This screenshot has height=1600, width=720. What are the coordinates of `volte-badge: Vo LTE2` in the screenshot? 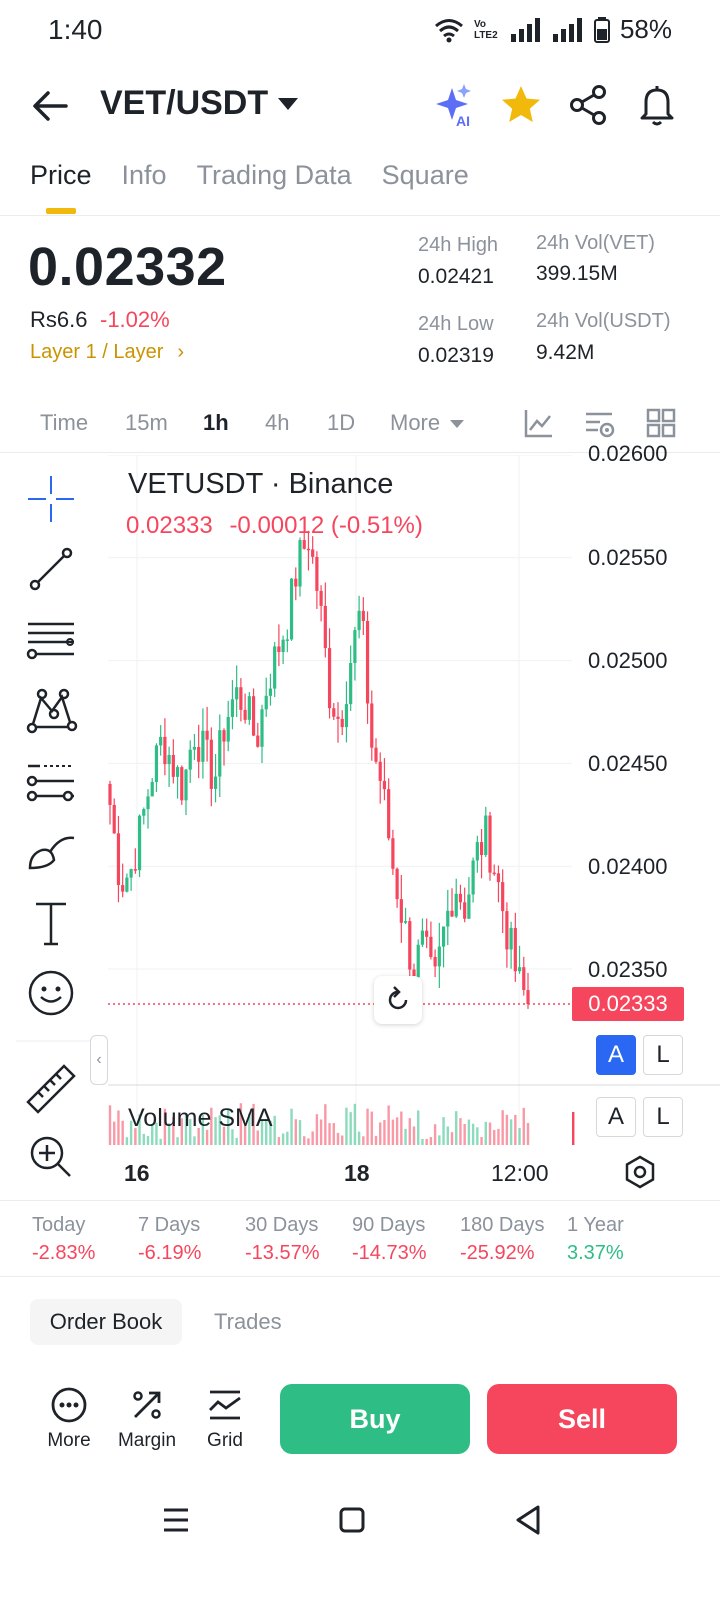 It's located at (485, 29).